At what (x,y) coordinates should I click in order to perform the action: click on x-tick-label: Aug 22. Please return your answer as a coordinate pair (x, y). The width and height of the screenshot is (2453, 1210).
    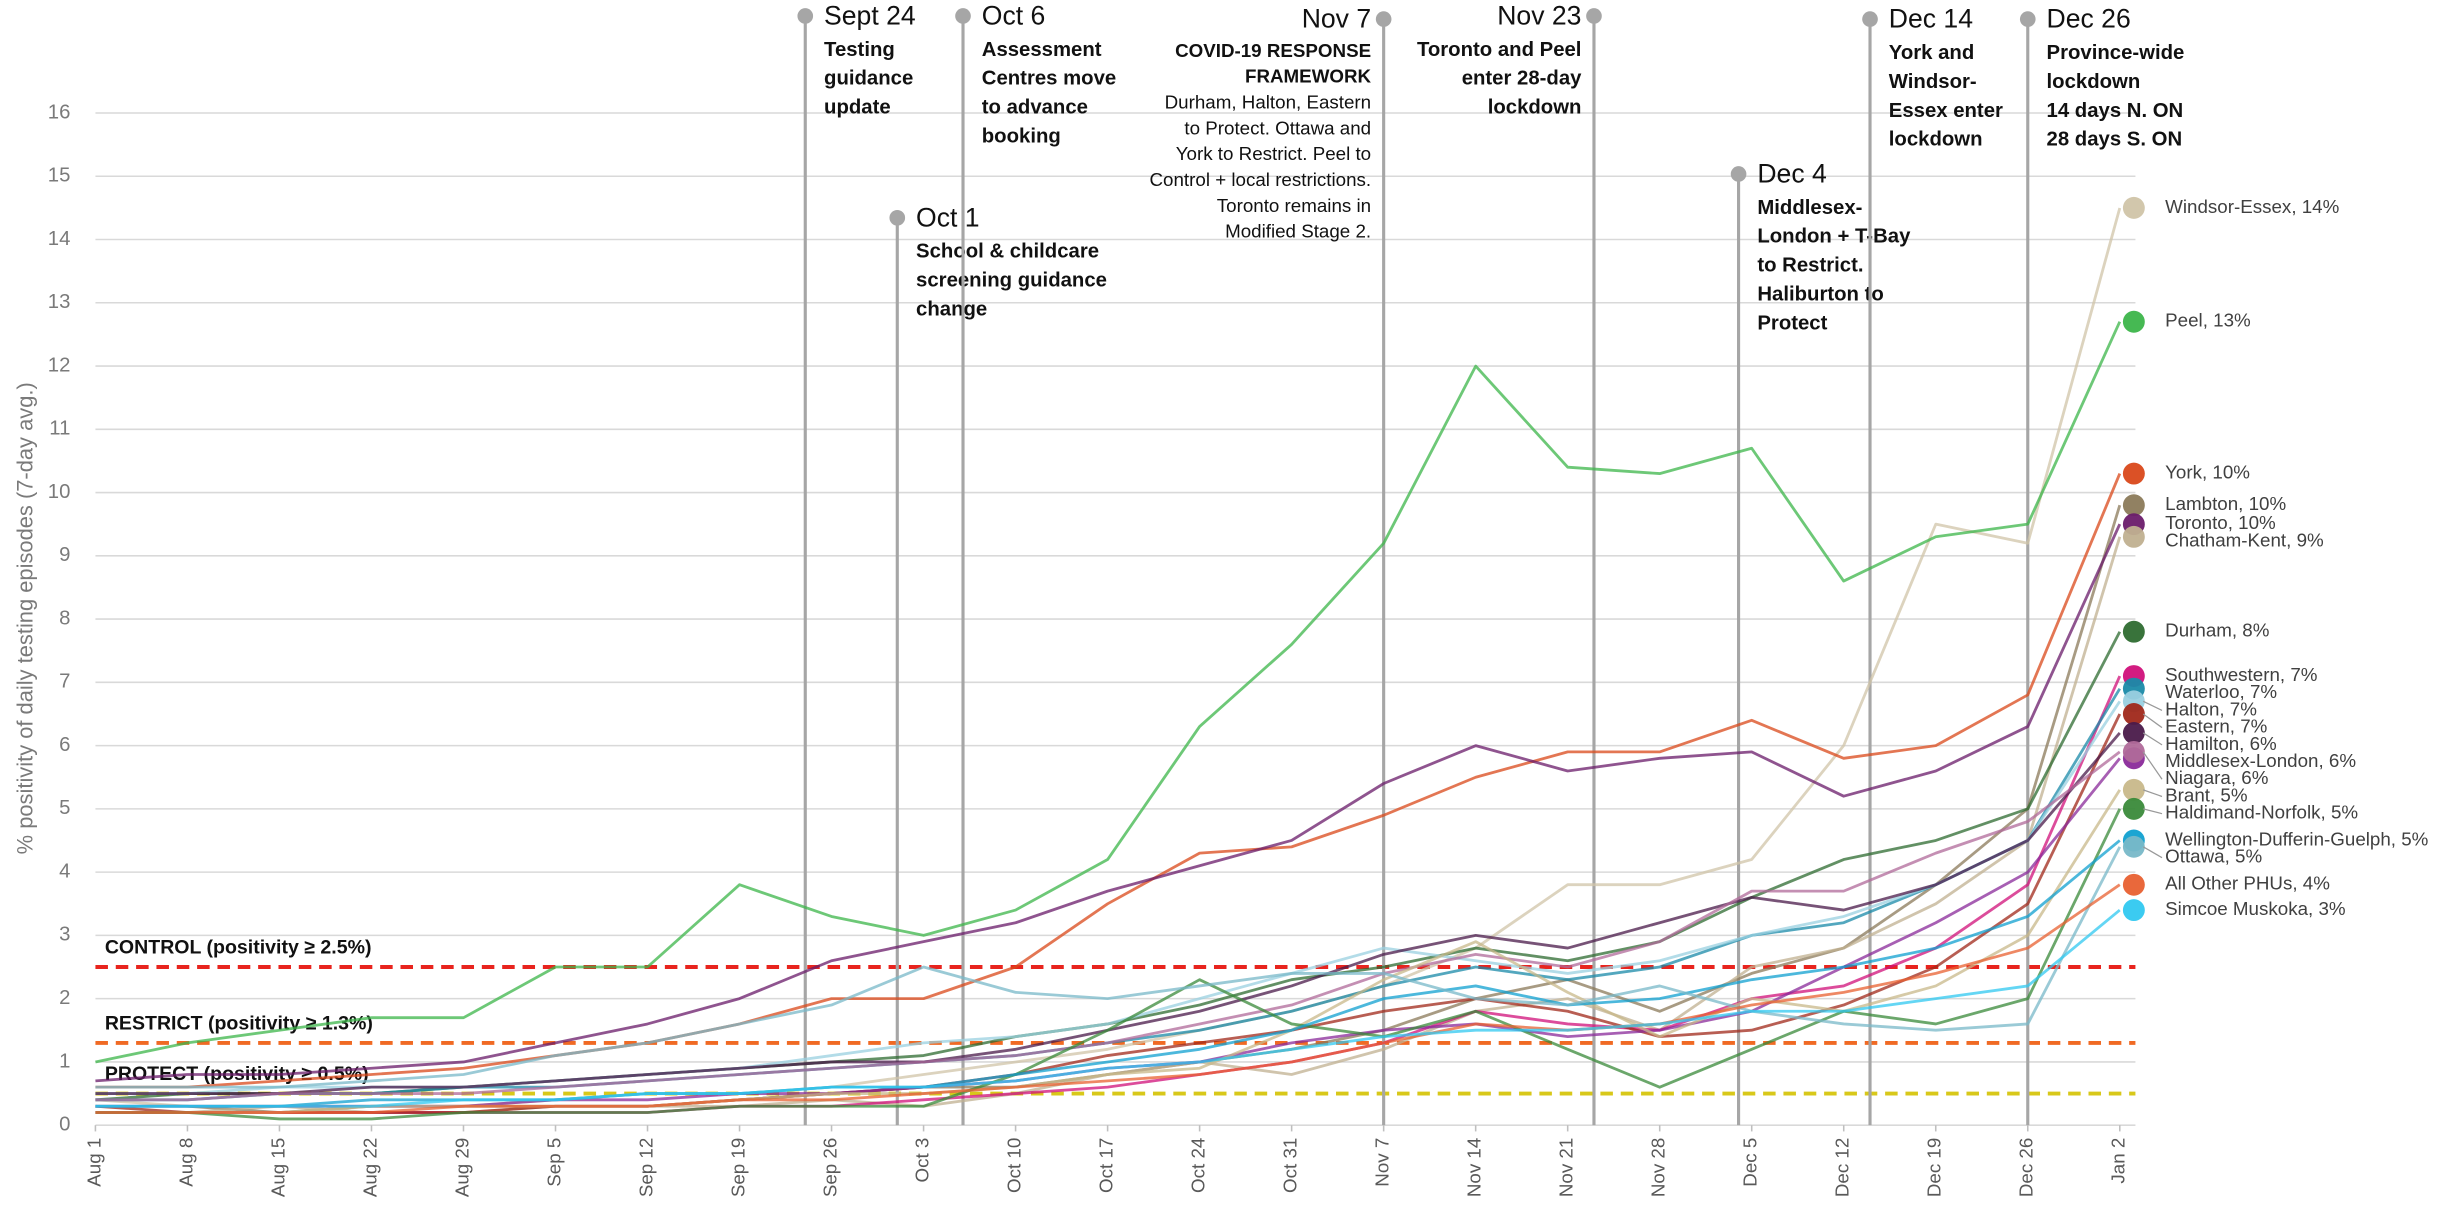
    Looking at the image, I should click on (369, 1167).